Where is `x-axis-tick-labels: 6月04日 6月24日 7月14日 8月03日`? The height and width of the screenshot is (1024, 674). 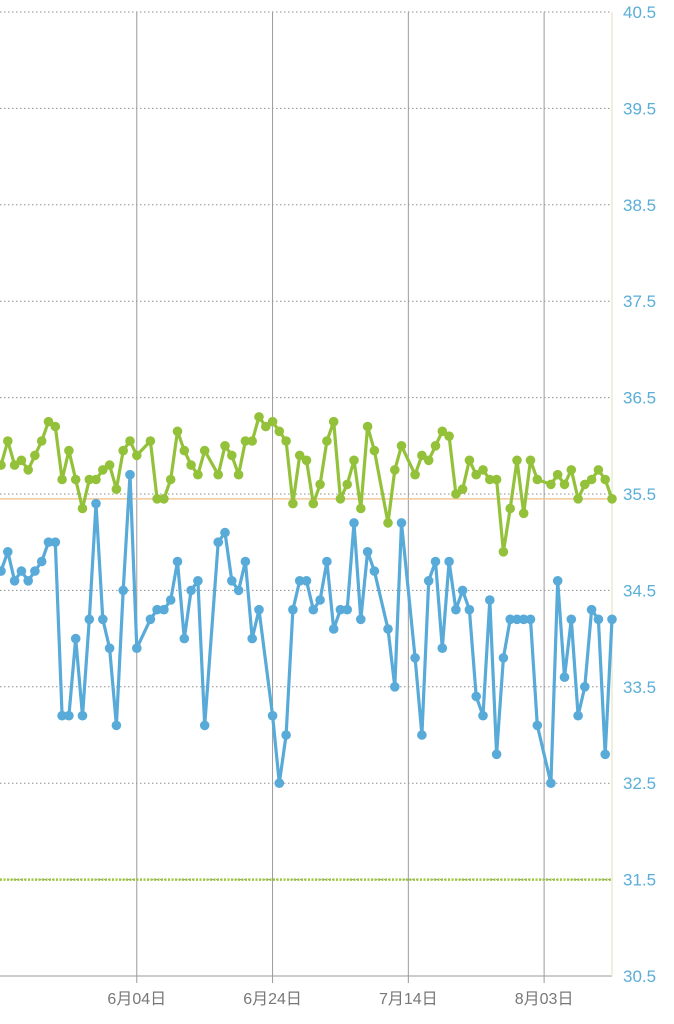 x-axis-tick-labels: 6月04日 6月24日 7月14日 8月03日 is located at coordinates (340, 999).